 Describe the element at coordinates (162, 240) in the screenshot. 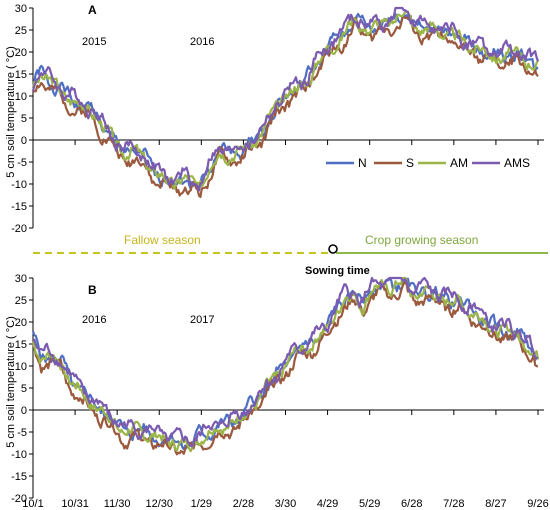

I see `fallow-season-label: Fallow season` at that location.